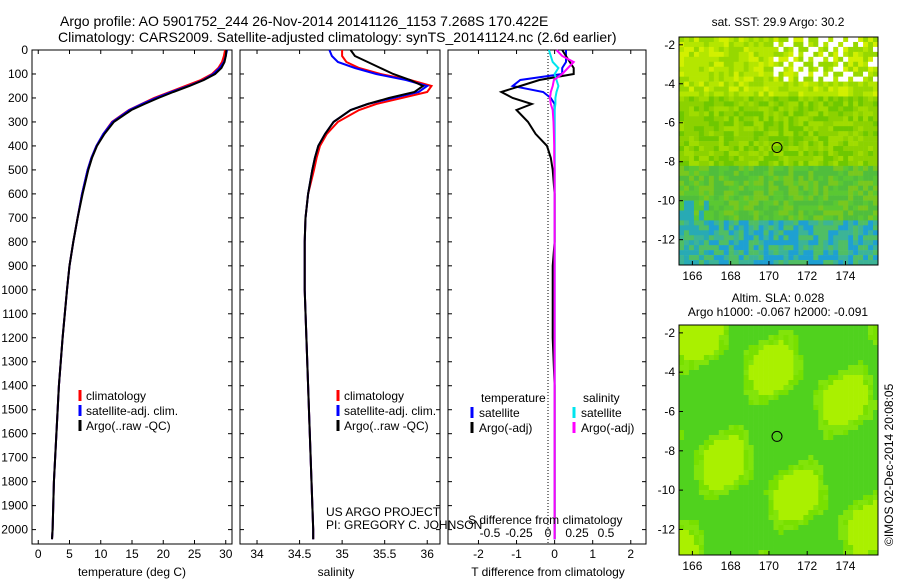 Image resolution: width=900 pixels, height=580 pixels. Describe the element at coordinates (601, 413) in the screenshot. I see `legend-label: satellite` at that location.